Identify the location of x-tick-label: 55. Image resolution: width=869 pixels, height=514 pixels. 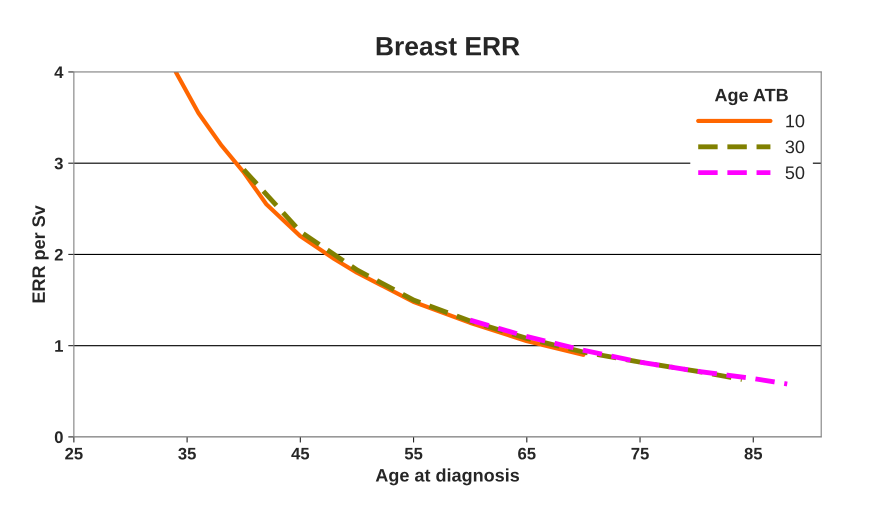
(413, 454).